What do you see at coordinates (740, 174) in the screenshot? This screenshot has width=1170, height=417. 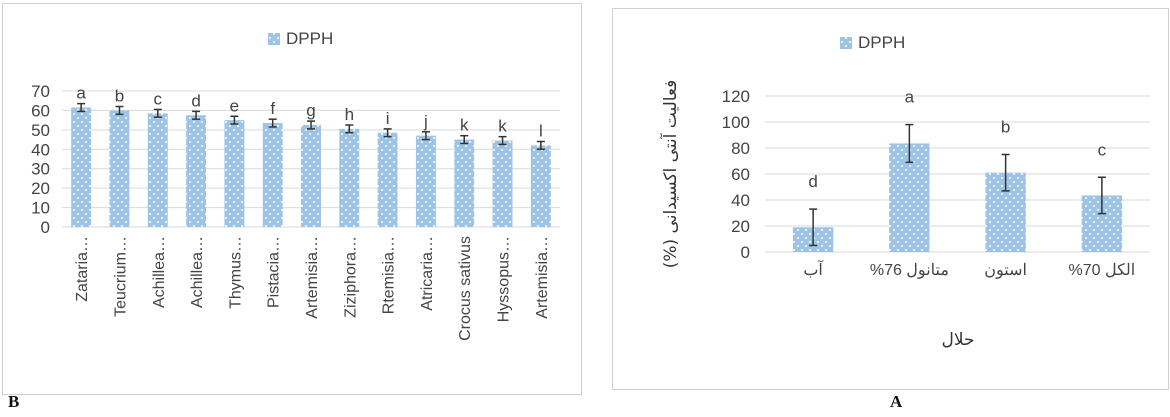 I see `y-tick-label-a-60: 60` at bounding box center [740, 174].